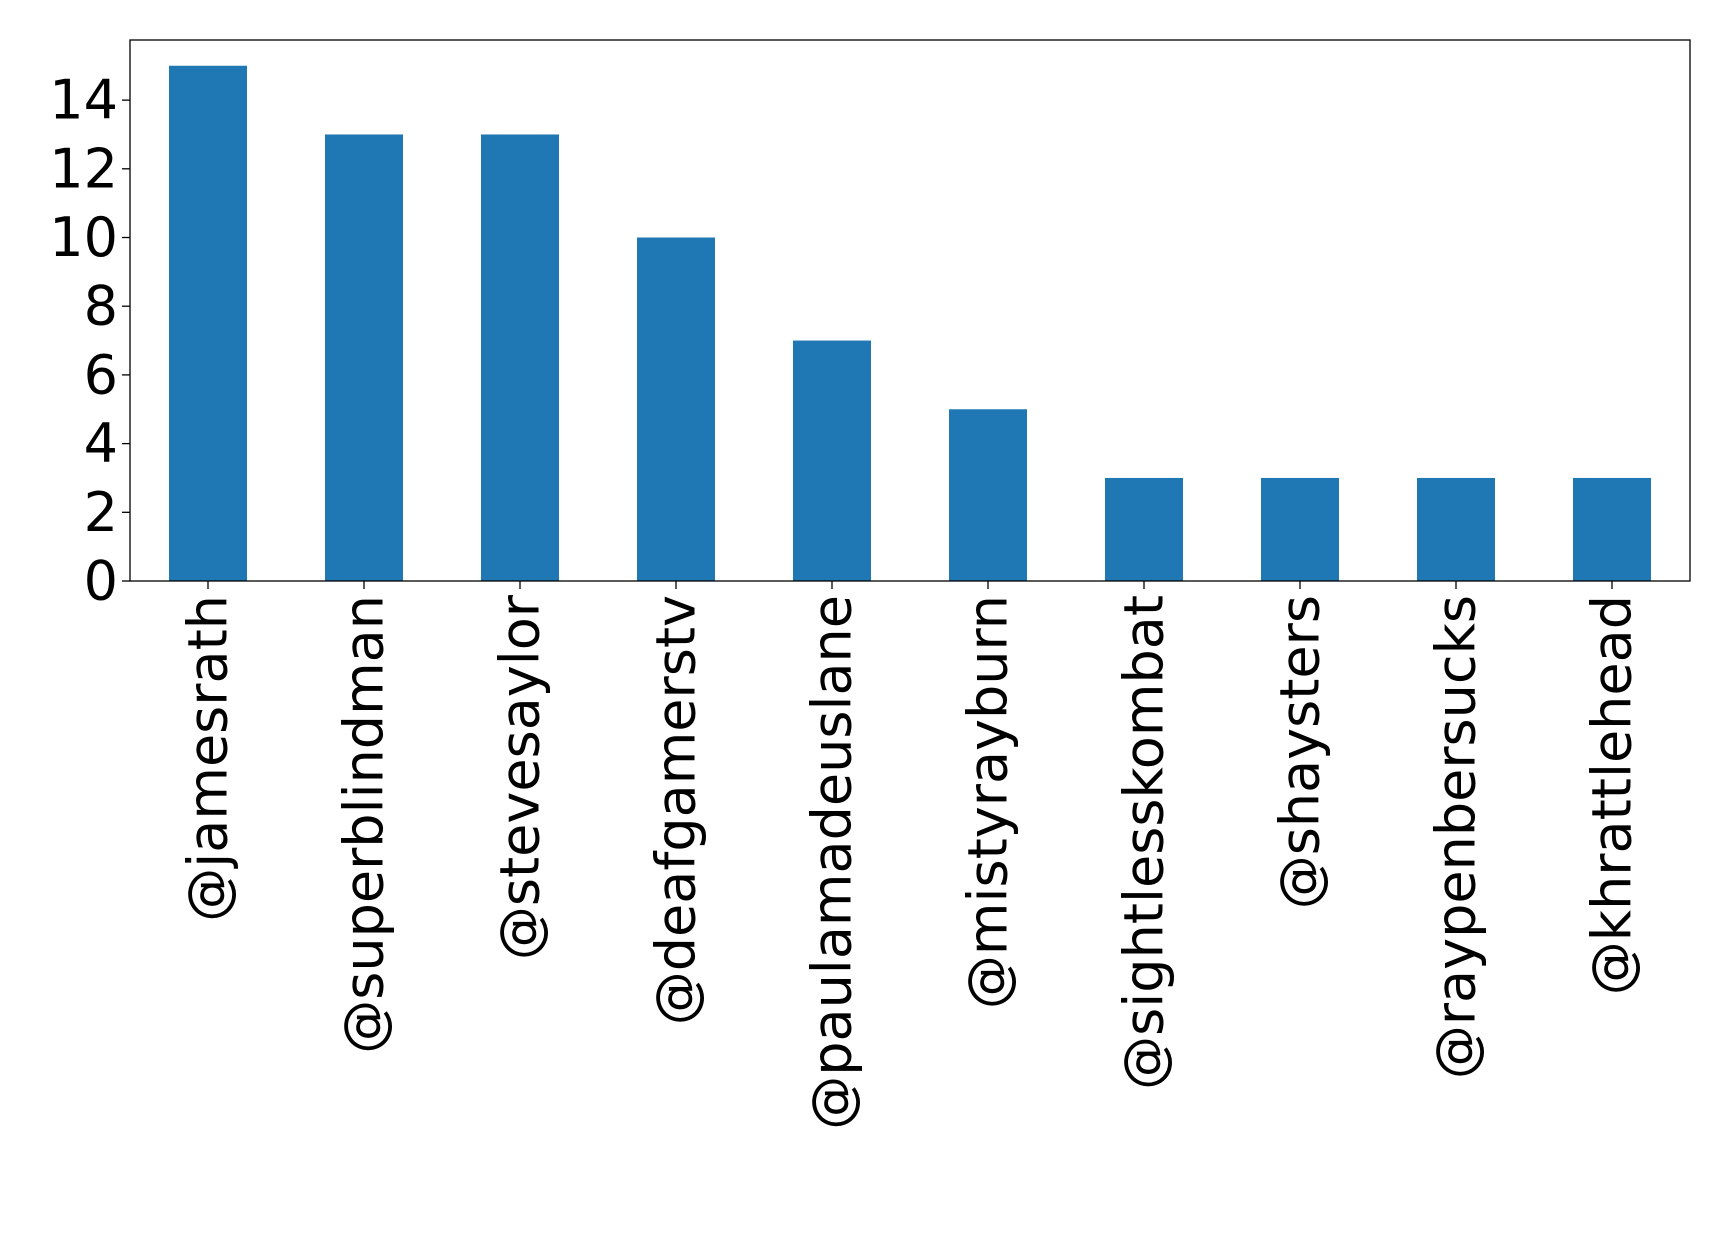 This screenshot has width=1719, height=1246. What do you see at coordinates (1300, 752) in the screenshot?
I see `x-tick-label: @shaysters` at bounding box center [1300, 752].